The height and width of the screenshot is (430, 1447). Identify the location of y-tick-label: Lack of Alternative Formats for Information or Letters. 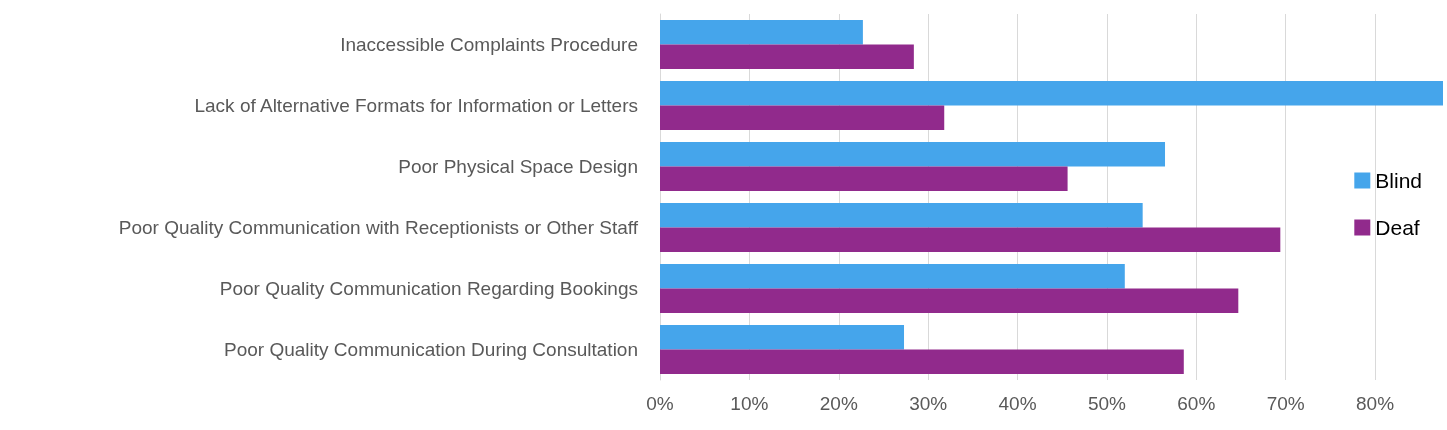
(416, 105).